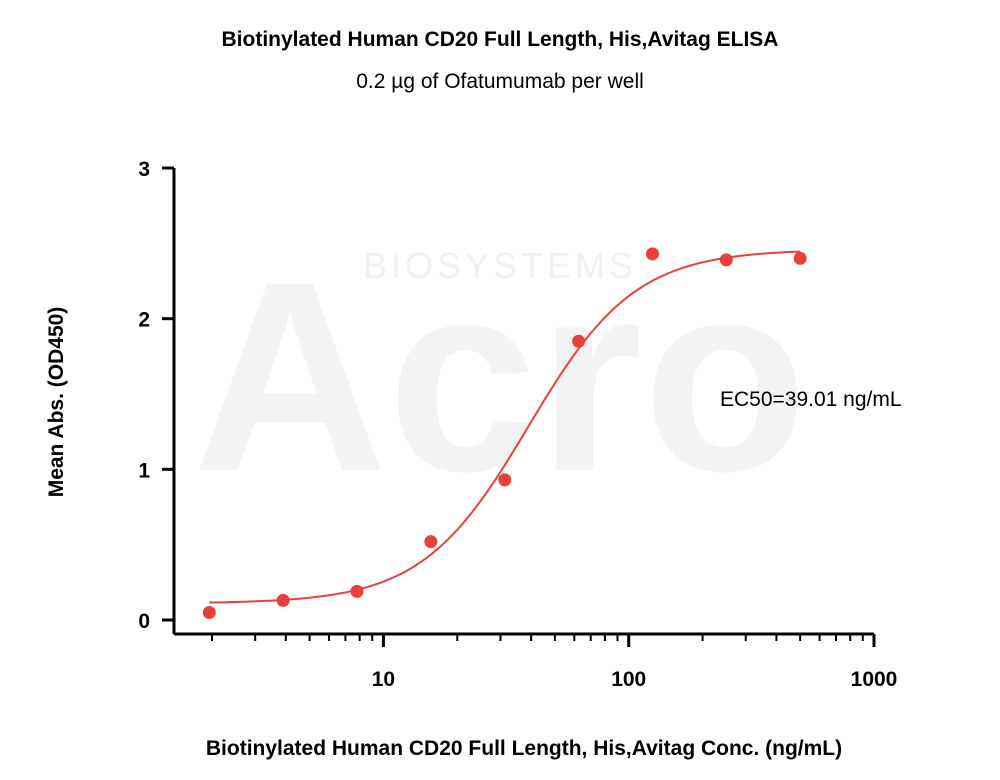 The image size is (1000, 780). Describe the element at coordinates (56, 402) in the screenshot. I see `y-axis-title: Mean Abs. (OD450)` at that location.